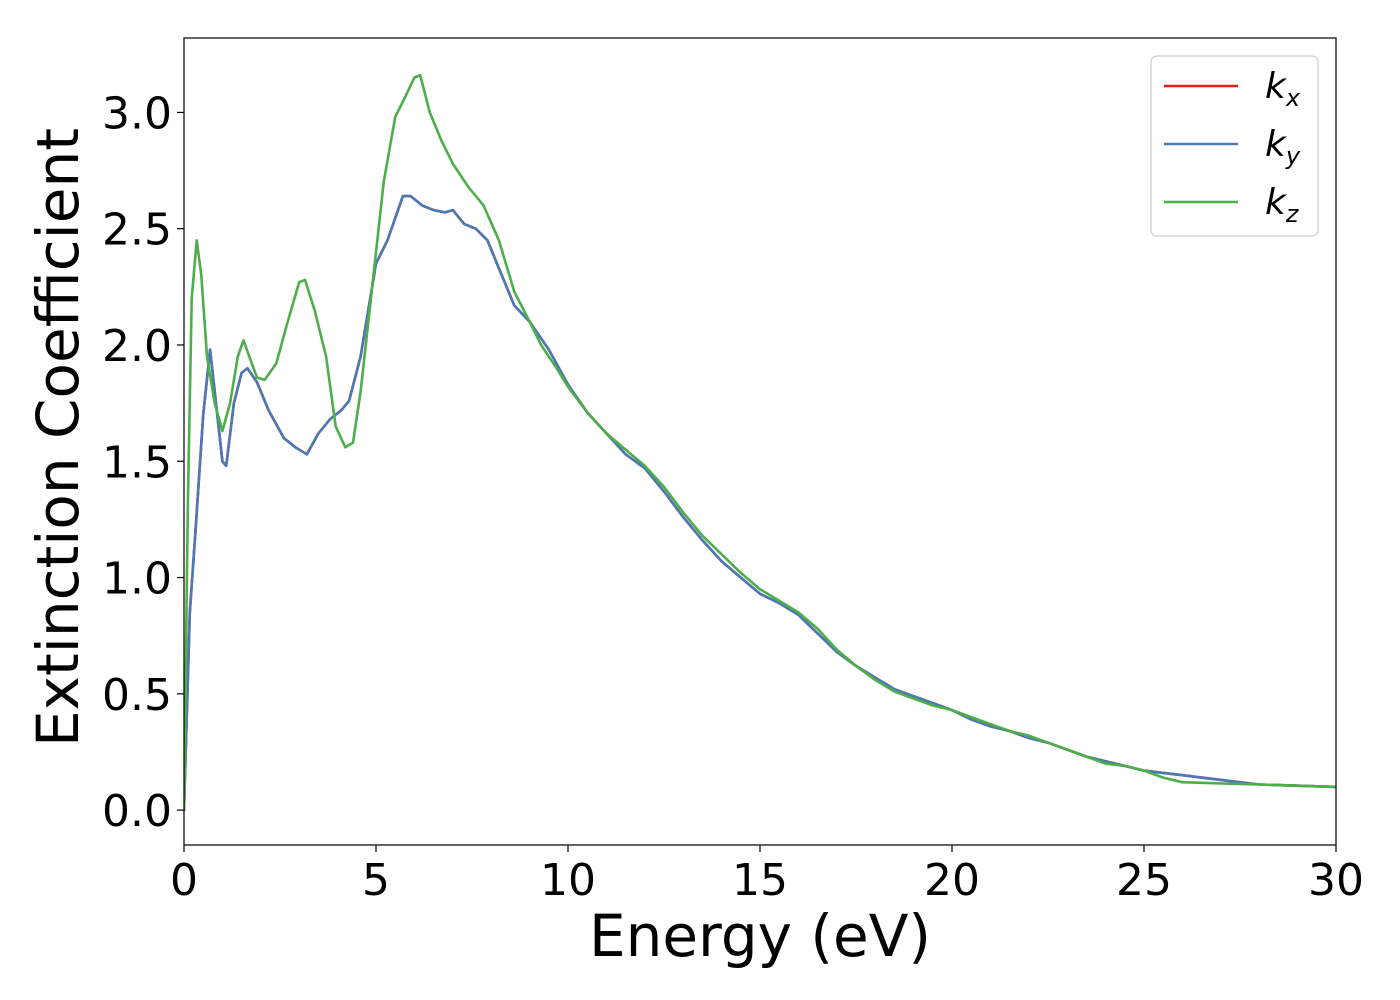 This screenshot has height=1000, width=1400. Describe the element at coordinates (952, 880) in the screenshot. I see `x-tick-label: 20` at that location.